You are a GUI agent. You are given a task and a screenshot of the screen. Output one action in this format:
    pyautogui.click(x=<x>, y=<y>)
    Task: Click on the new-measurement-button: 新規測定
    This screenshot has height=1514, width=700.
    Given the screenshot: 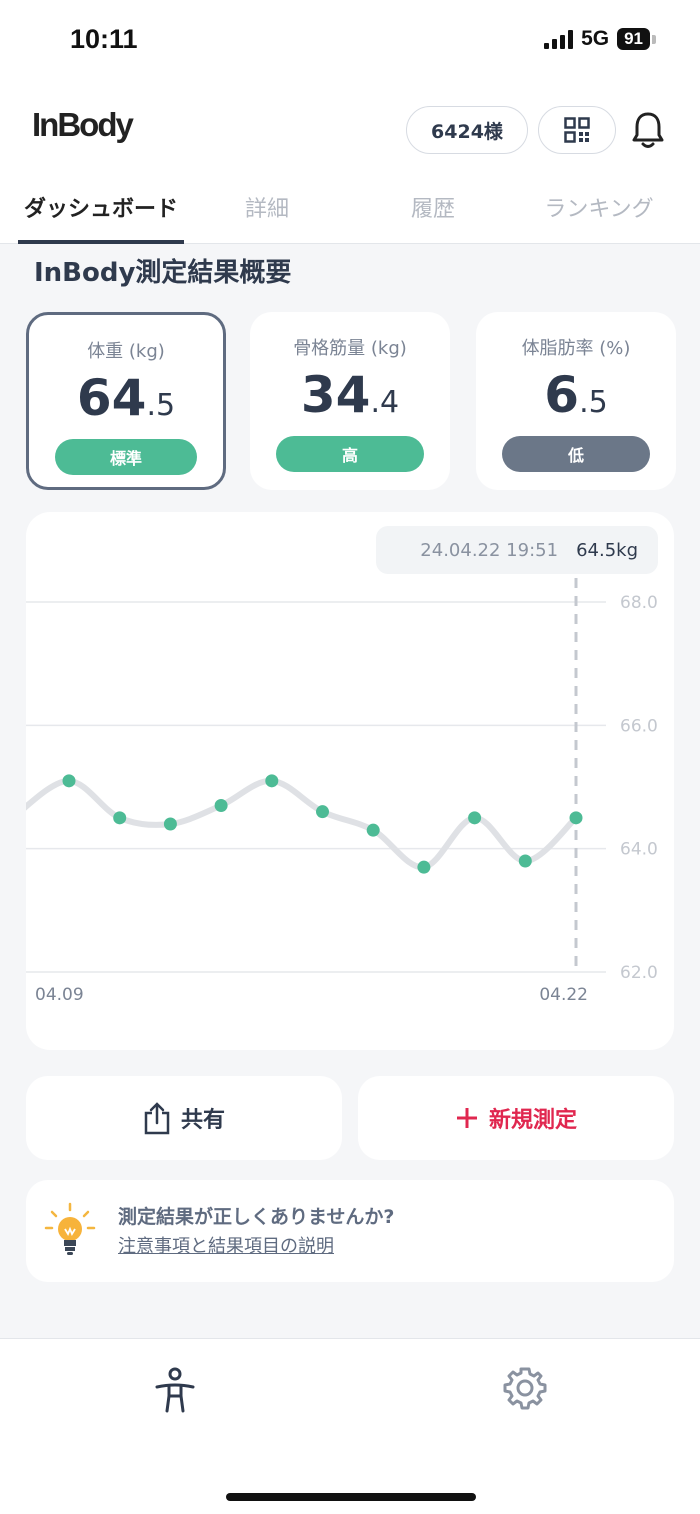 What is the action you would take?
    pyautogui.click(x=516, y=1118)
    